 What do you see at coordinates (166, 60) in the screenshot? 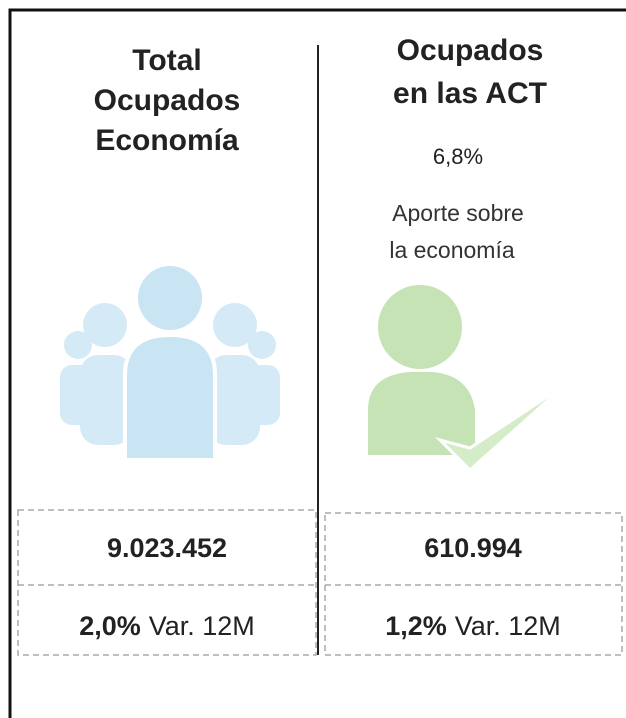
I see `left-title: Total` at bounding box center [166, 60].